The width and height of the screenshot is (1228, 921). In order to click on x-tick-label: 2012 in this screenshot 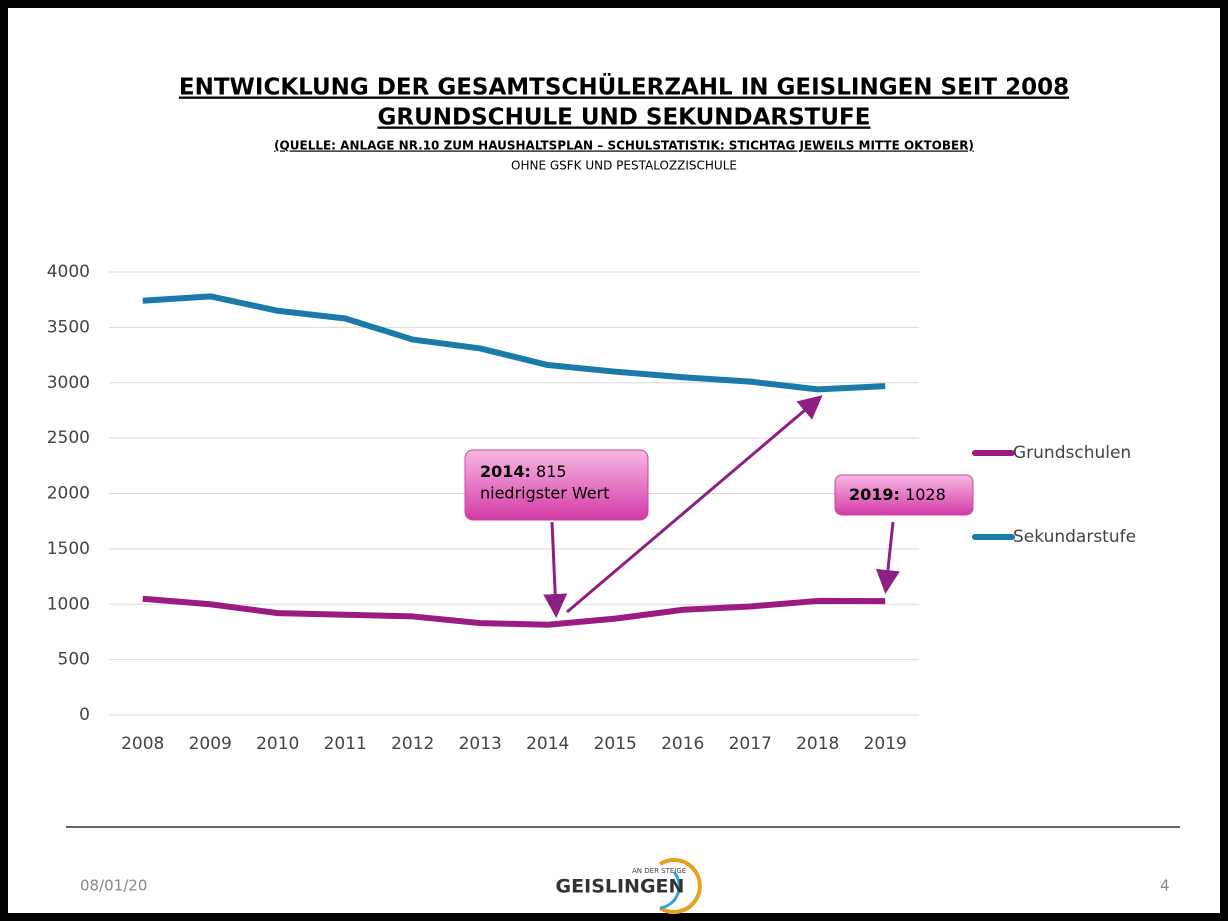, I will do `click(412, 744)`.